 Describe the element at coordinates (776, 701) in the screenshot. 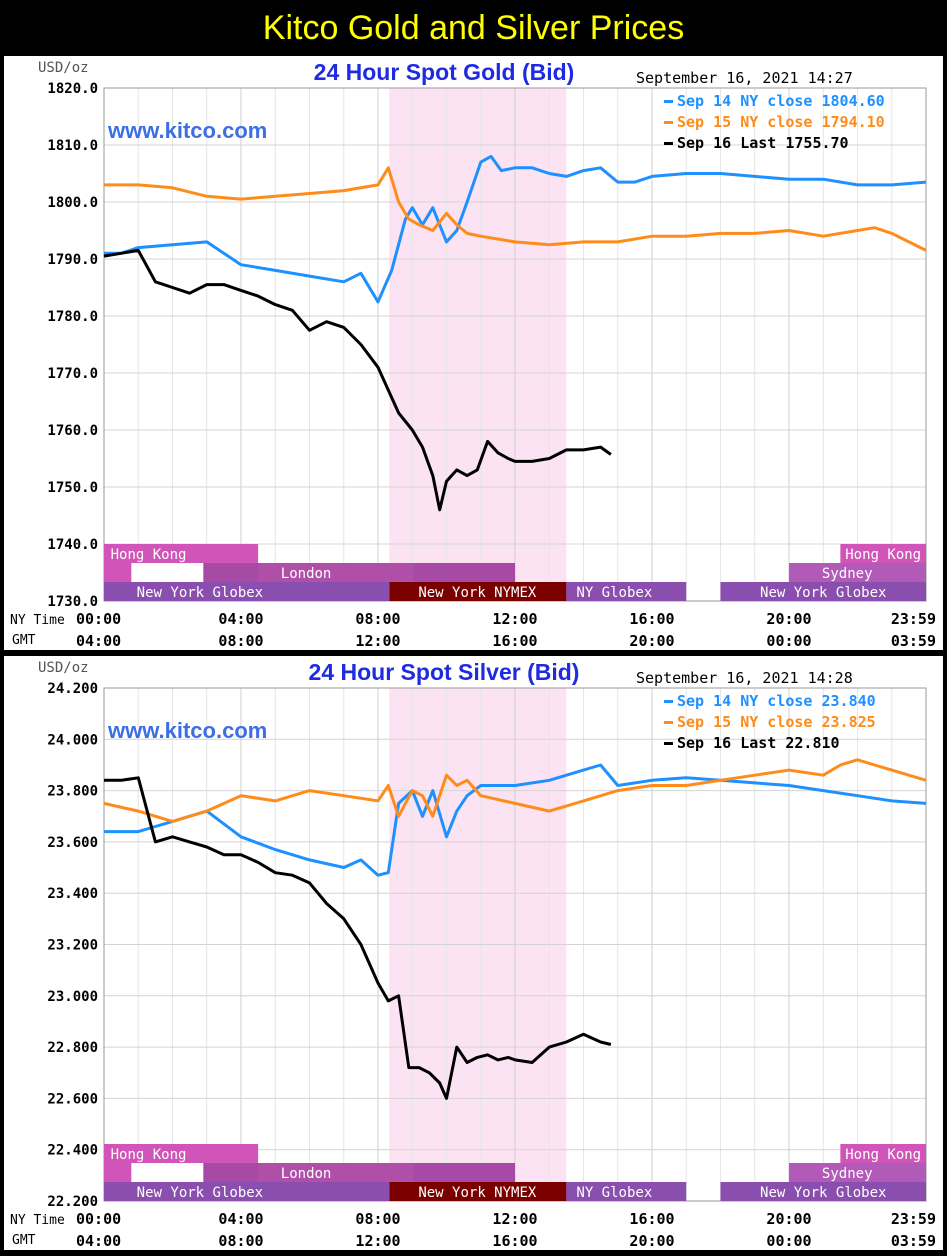

I see `legend-entry-0: Sep 14 NY close 23.840` at that location.